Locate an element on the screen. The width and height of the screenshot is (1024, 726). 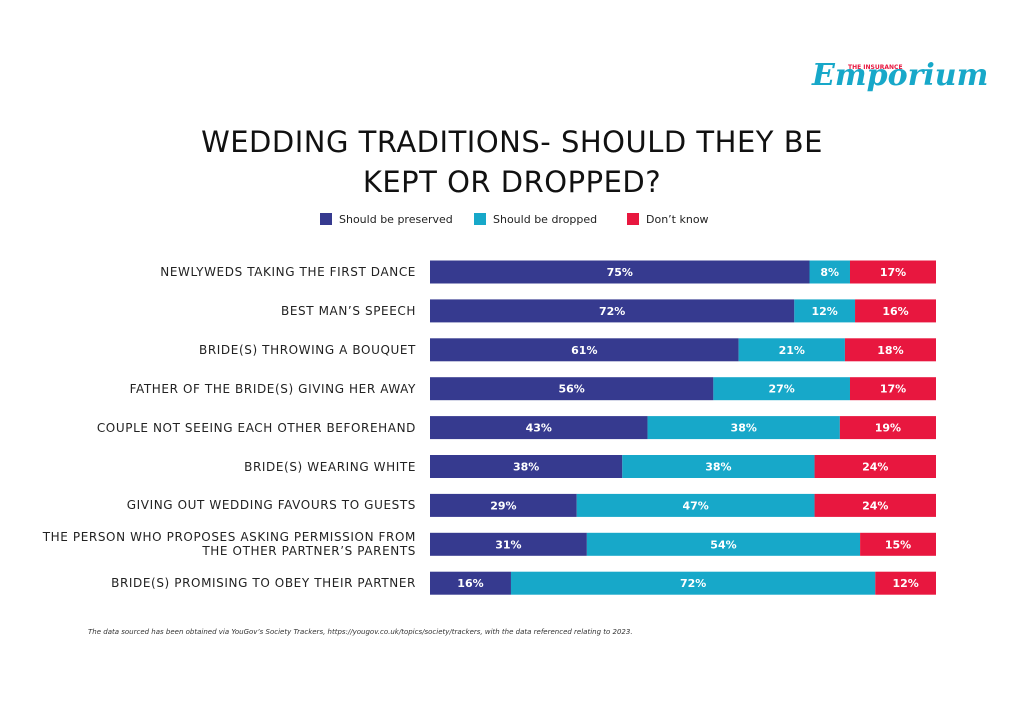
value-label: 56% is located at coordinates (572, 389).